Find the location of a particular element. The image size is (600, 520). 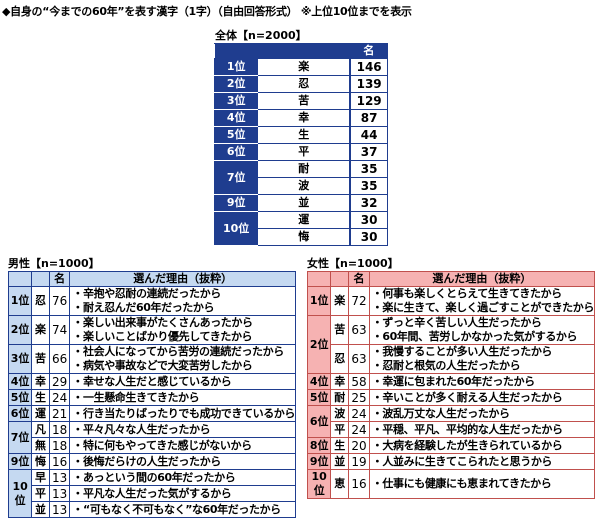

reason-text: ・後悔だらけの人生だったから is located at coordinates (146, 461).